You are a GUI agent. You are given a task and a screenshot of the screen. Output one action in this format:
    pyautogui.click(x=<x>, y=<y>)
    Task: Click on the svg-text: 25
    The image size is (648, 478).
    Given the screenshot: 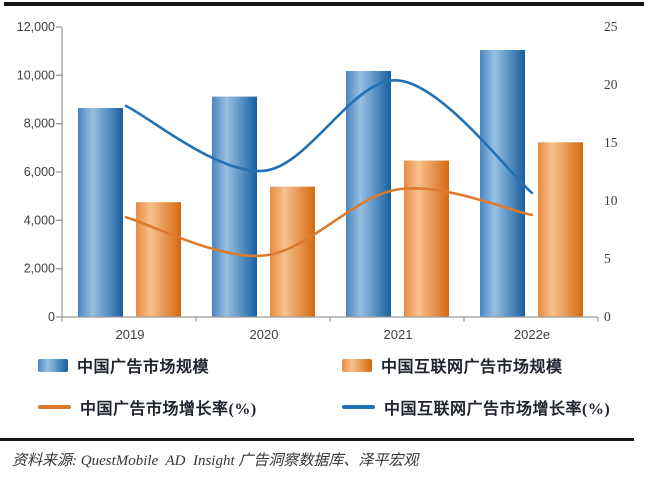 What is the action you would take?
    pyautogui.click(x=611, y=26)
    